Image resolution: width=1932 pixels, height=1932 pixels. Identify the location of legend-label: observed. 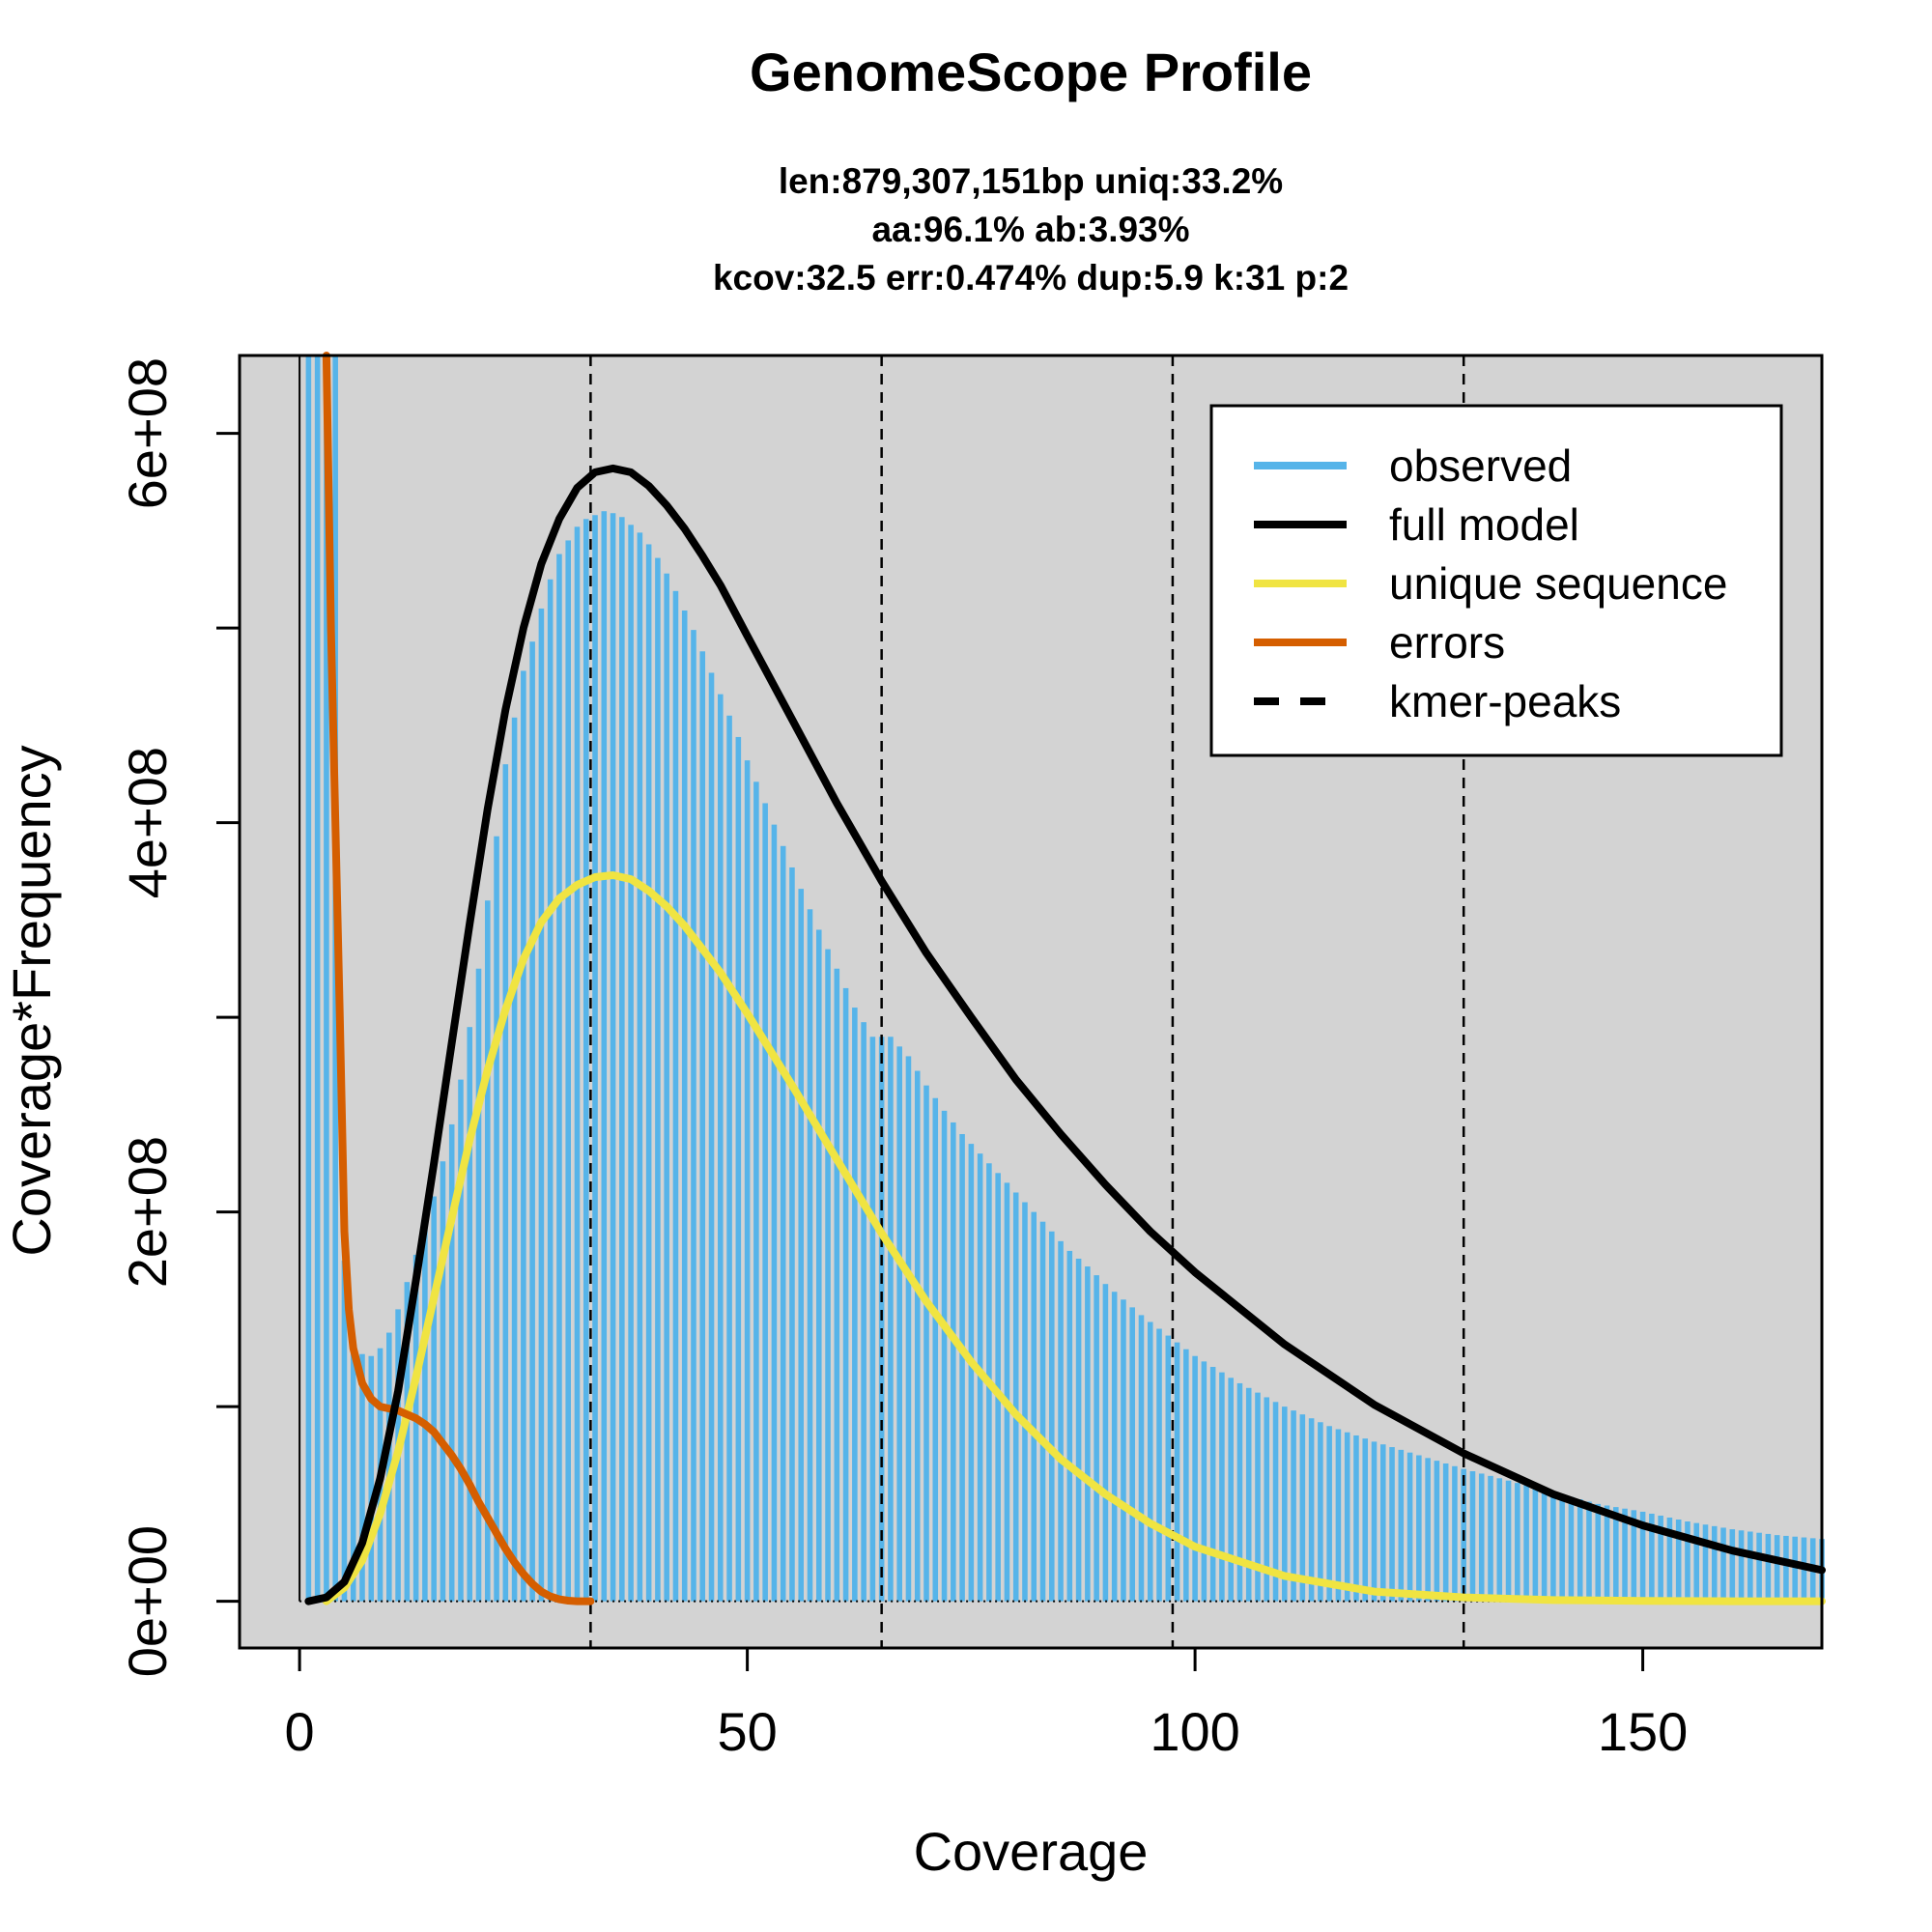
(1480, 465).